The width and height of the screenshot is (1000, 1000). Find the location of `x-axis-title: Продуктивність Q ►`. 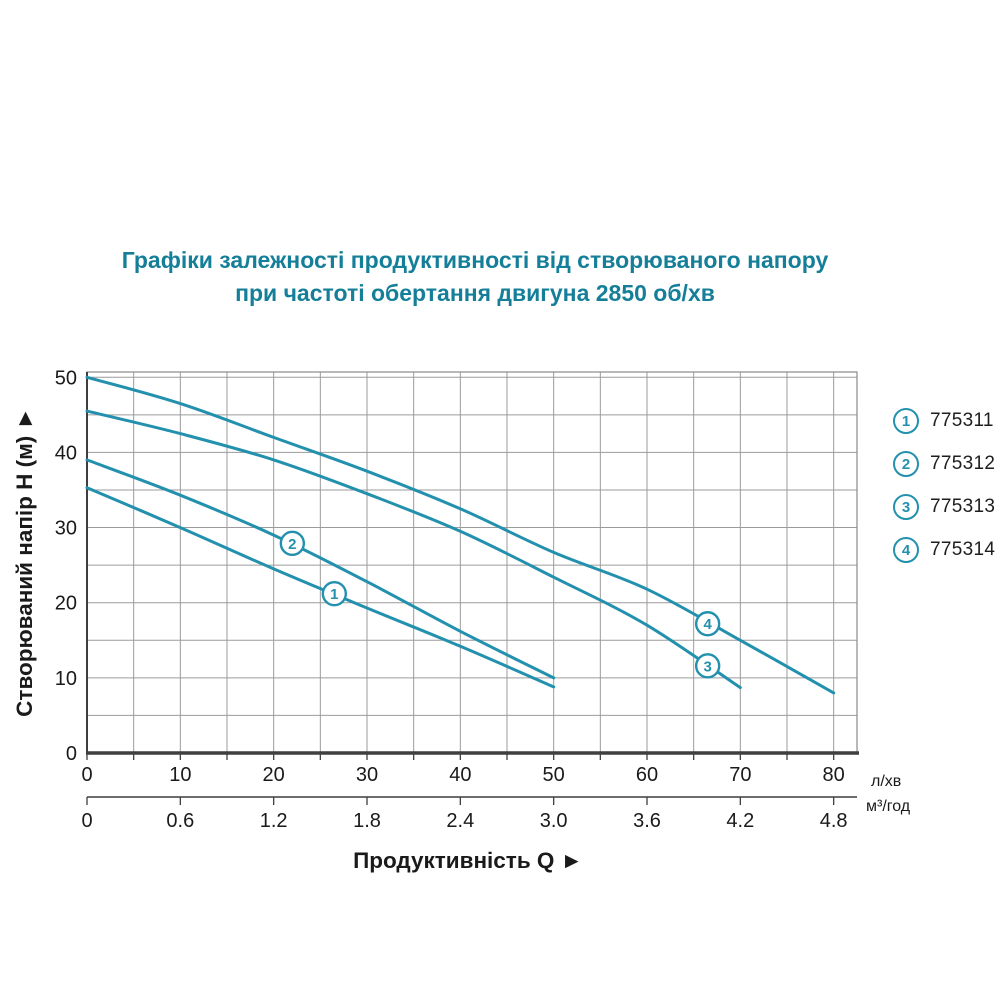

x-axis-title: Продуктивність Q ► is located at coordinates (468, 860).